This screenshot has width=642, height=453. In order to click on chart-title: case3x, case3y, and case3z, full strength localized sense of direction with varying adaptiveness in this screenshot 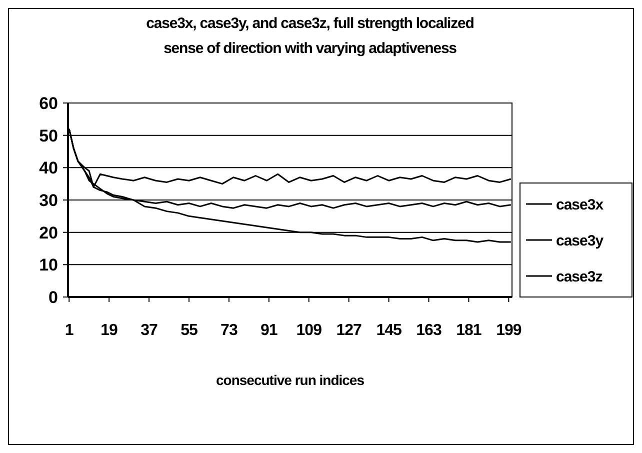, I will do `click(310, 36)`.